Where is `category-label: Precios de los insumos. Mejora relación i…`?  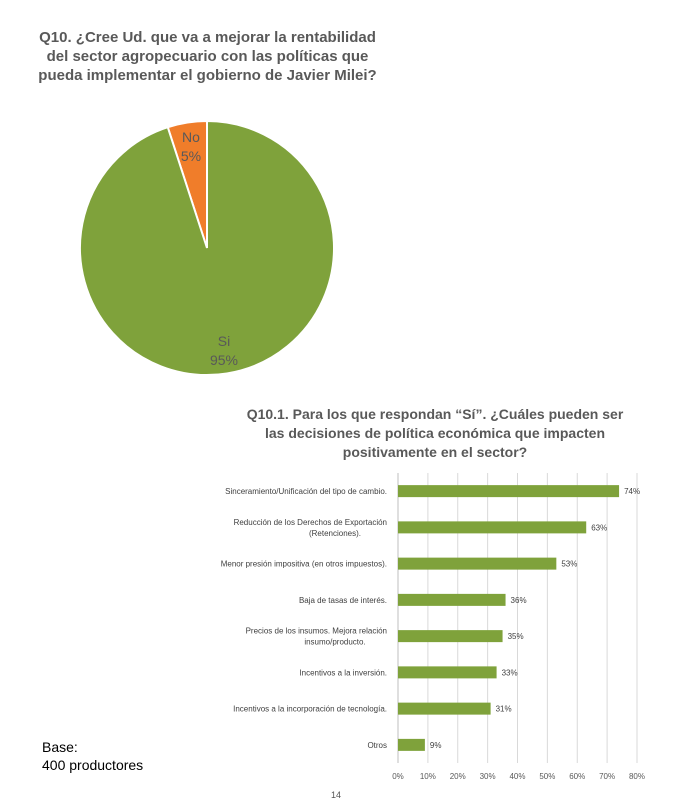 category-label: Precios de los insumos. Mejora relación i… is located at coordinates (316, 637).